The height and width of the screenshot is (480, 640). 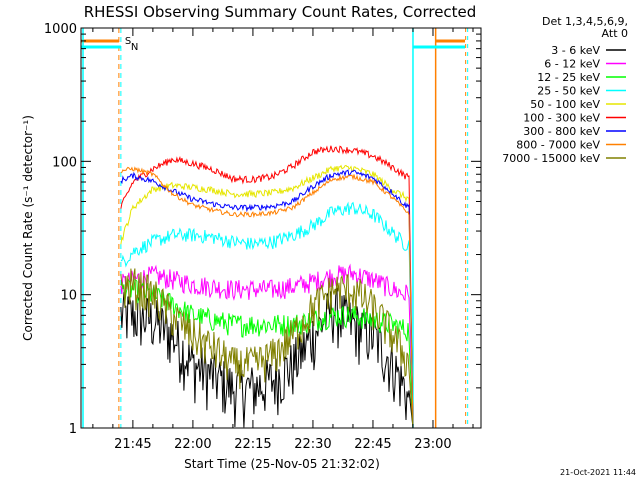 What do you see at coordinates (575, 50) in the screenshot?
I see `legend-label-0: 3 - 6 keV` at bounding box center [575, 50].